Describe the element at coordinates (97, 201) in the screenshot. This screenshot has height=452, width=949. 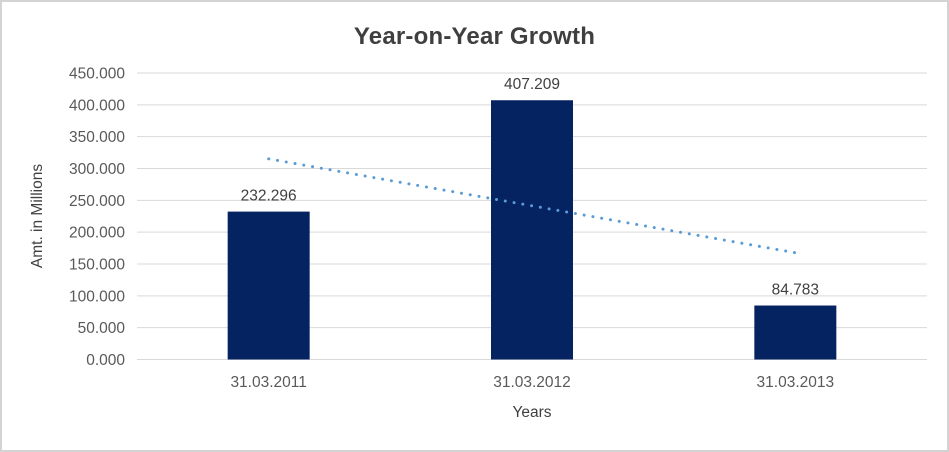
I see `y-tick-label: 250.000` at that location.